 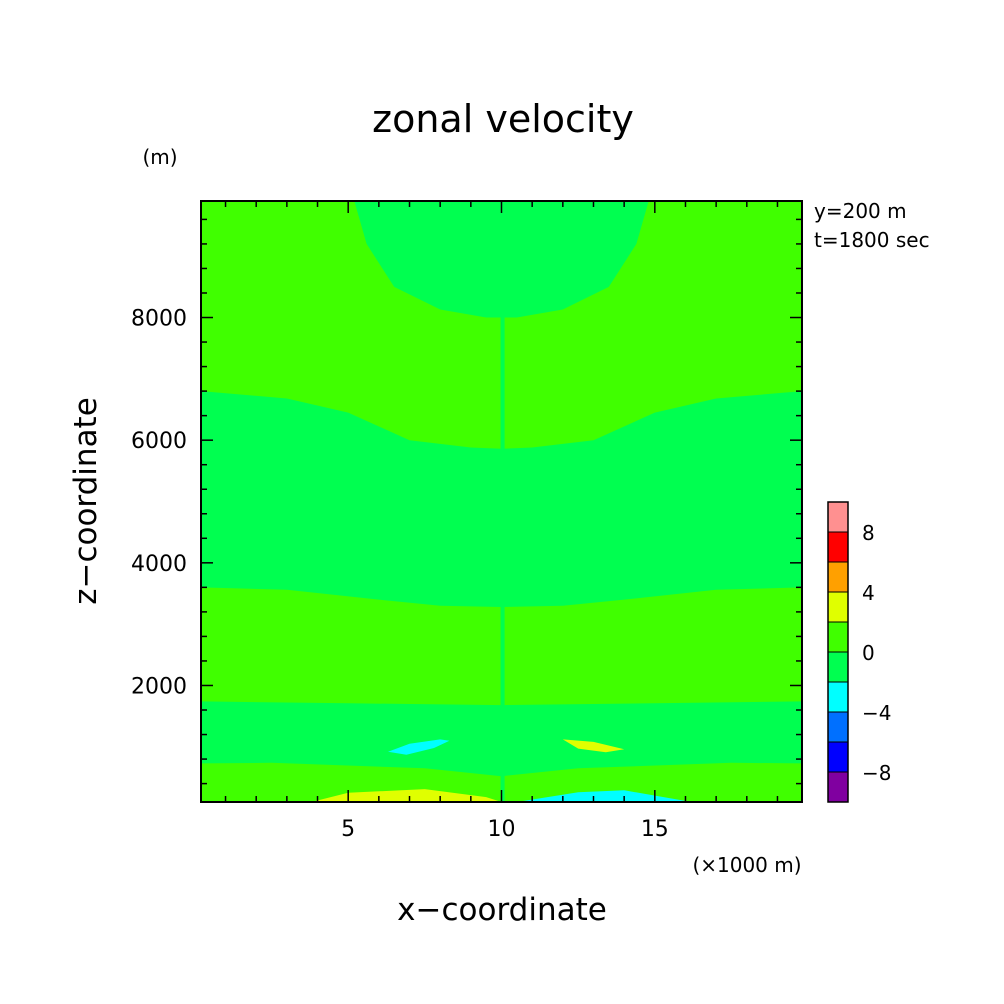 What do you see at coordinates (159, 441) in the screenshot?
I see `y-tick-label: 6000` at bounding box center [159, 441].